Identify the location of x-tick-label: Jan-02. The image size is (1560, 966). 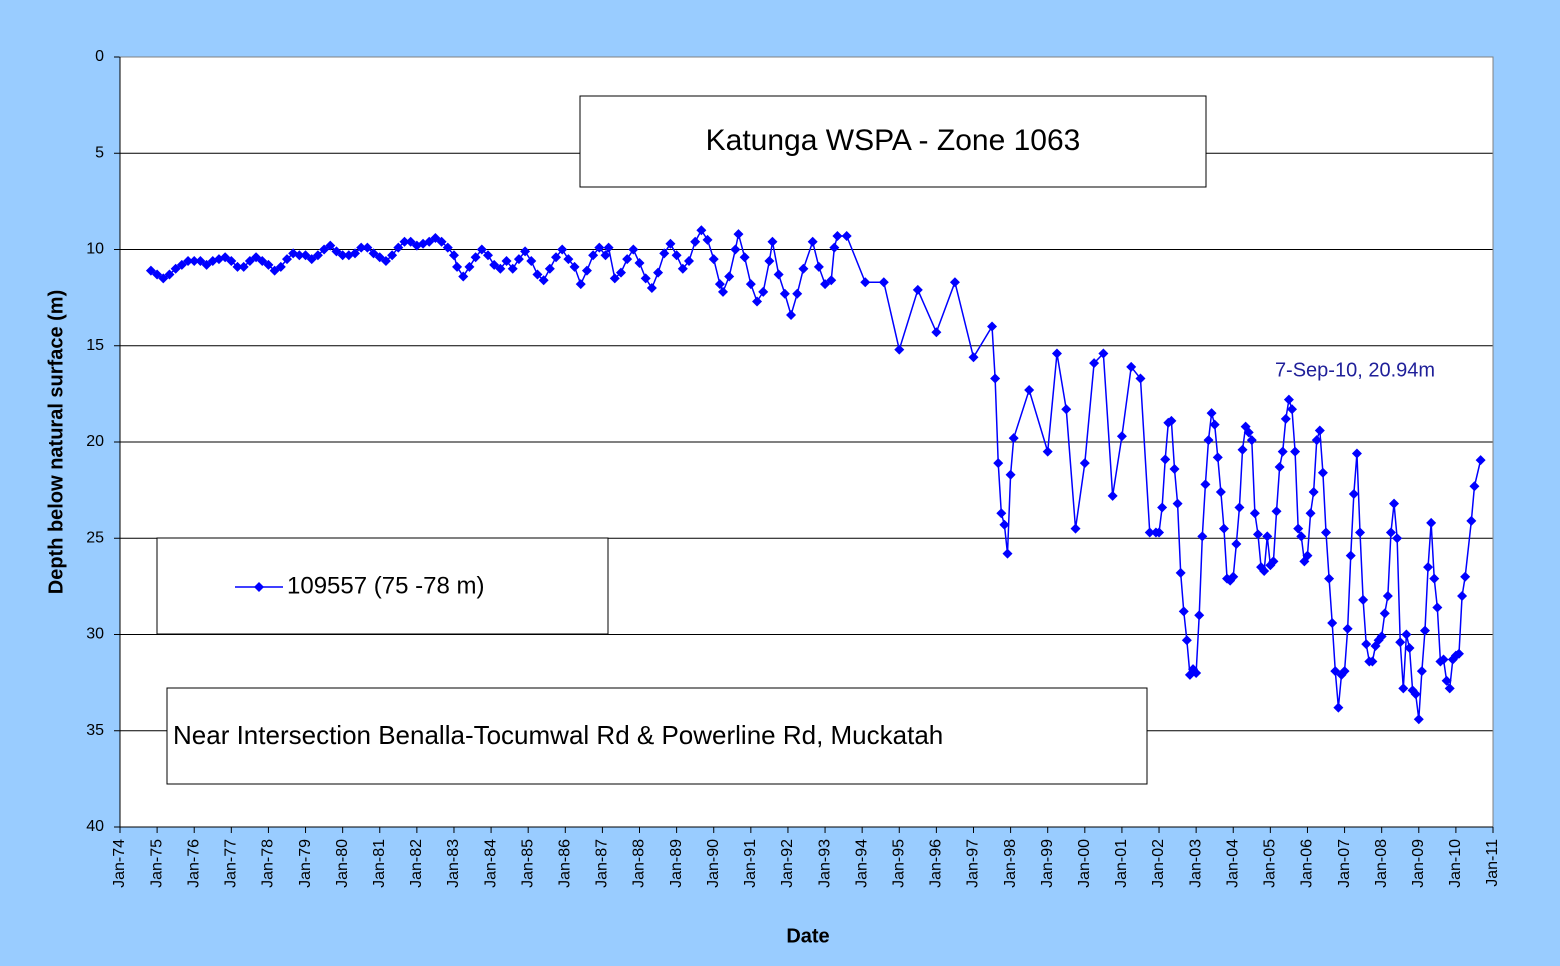
(1158, 863).